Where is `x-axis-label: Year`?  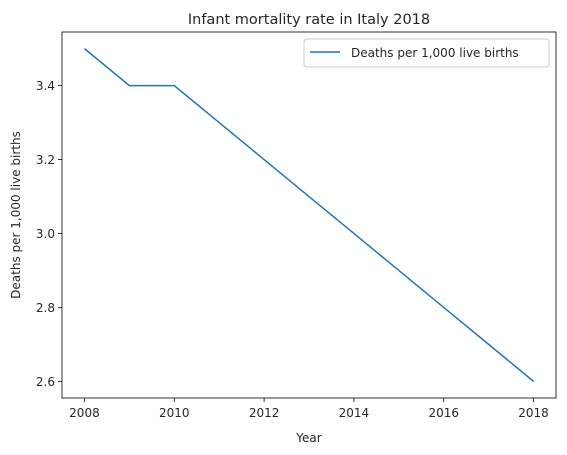
x-axis-label: Year is located at coordinates (308, 438).